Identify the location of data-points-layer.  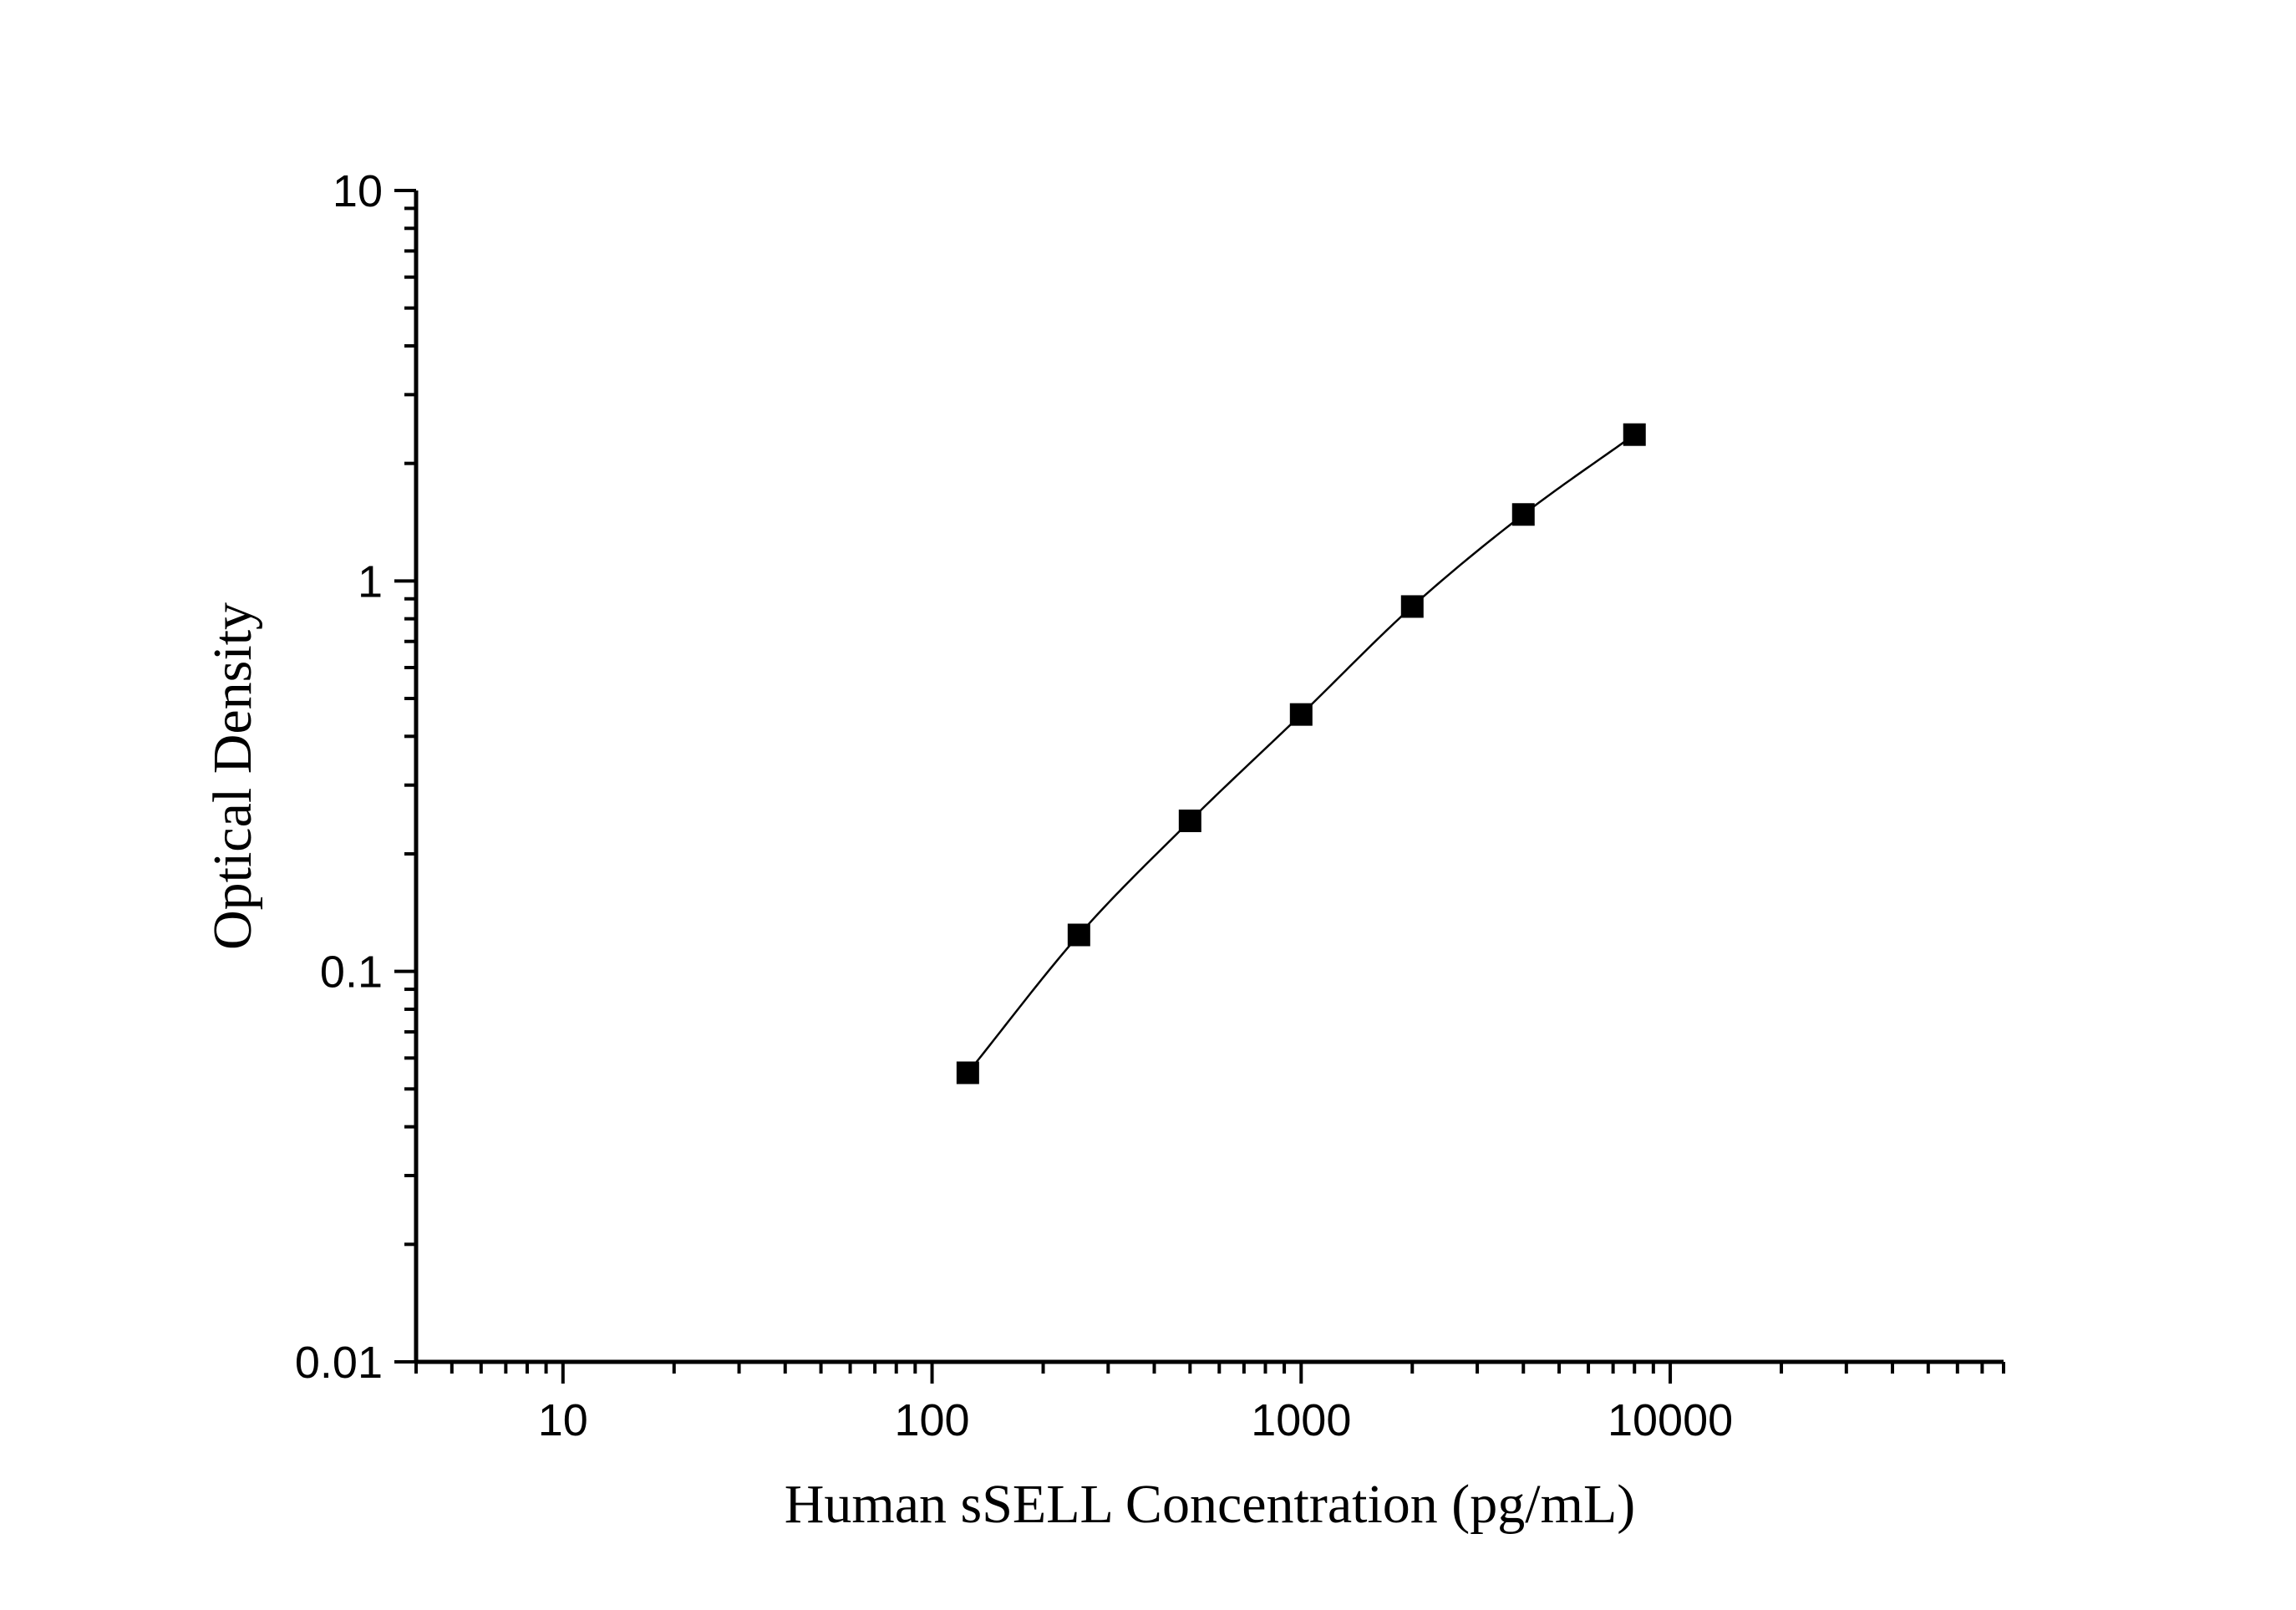
(1301, 753).